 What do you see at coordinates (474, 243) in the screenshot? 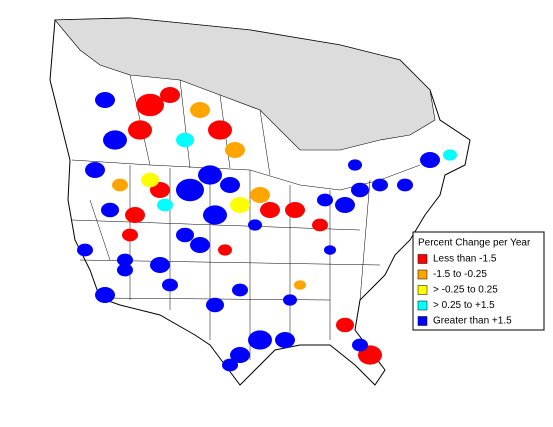
I see `legend-title: Percent Change per Year` at bounding box center [474, 243].